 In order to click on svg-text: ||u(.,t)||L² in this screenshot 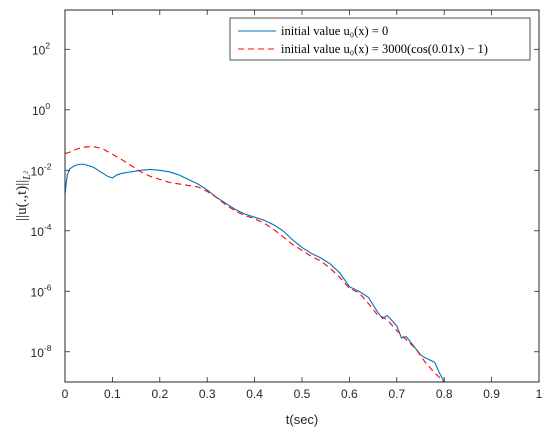, I will do `click(23, 195)`.